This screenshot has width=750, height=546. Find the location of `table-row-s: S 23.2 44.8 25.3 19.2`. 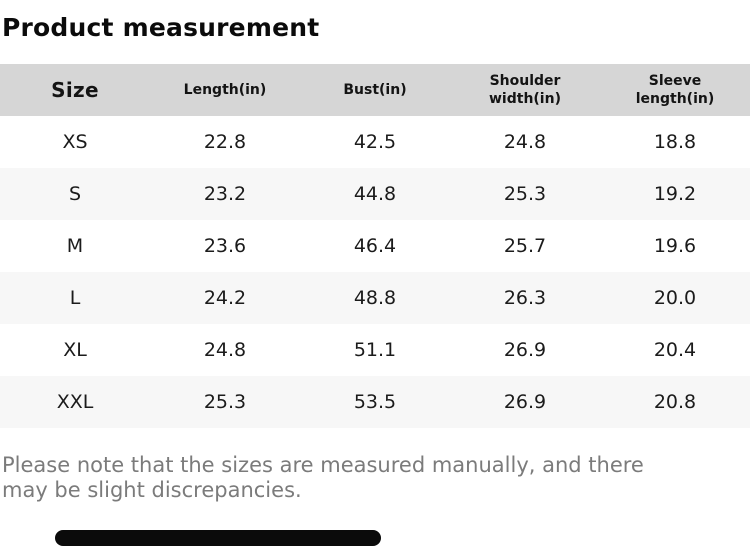

table-row-s: S 23.2 44.8 25.3 19.2 is located at coordinates (375, 194).